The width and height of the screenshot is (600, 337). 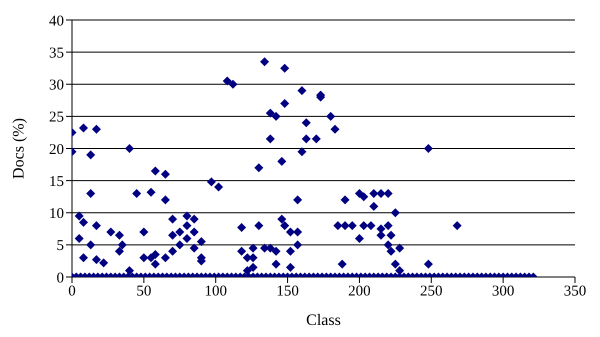 What do you see at coordinates (56, 53) in the screenshot?
I see `y-tick-label: 35` at bounding box center [56, 53].